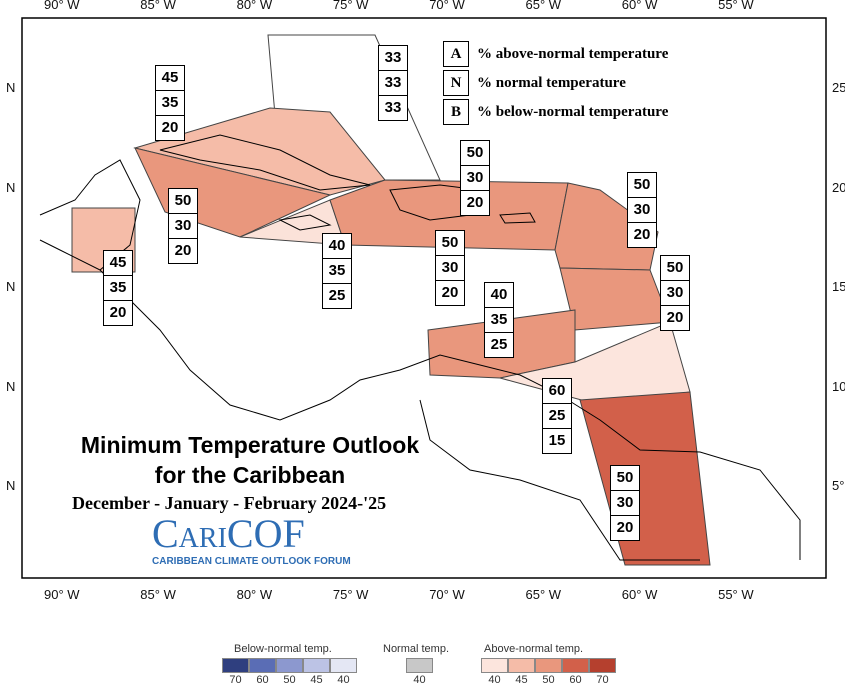 The width and height of the screenshot is (845, 686). Describe the element at coordinates (838, 87) in the screenshot. I see `lat-label: 25` at that location.